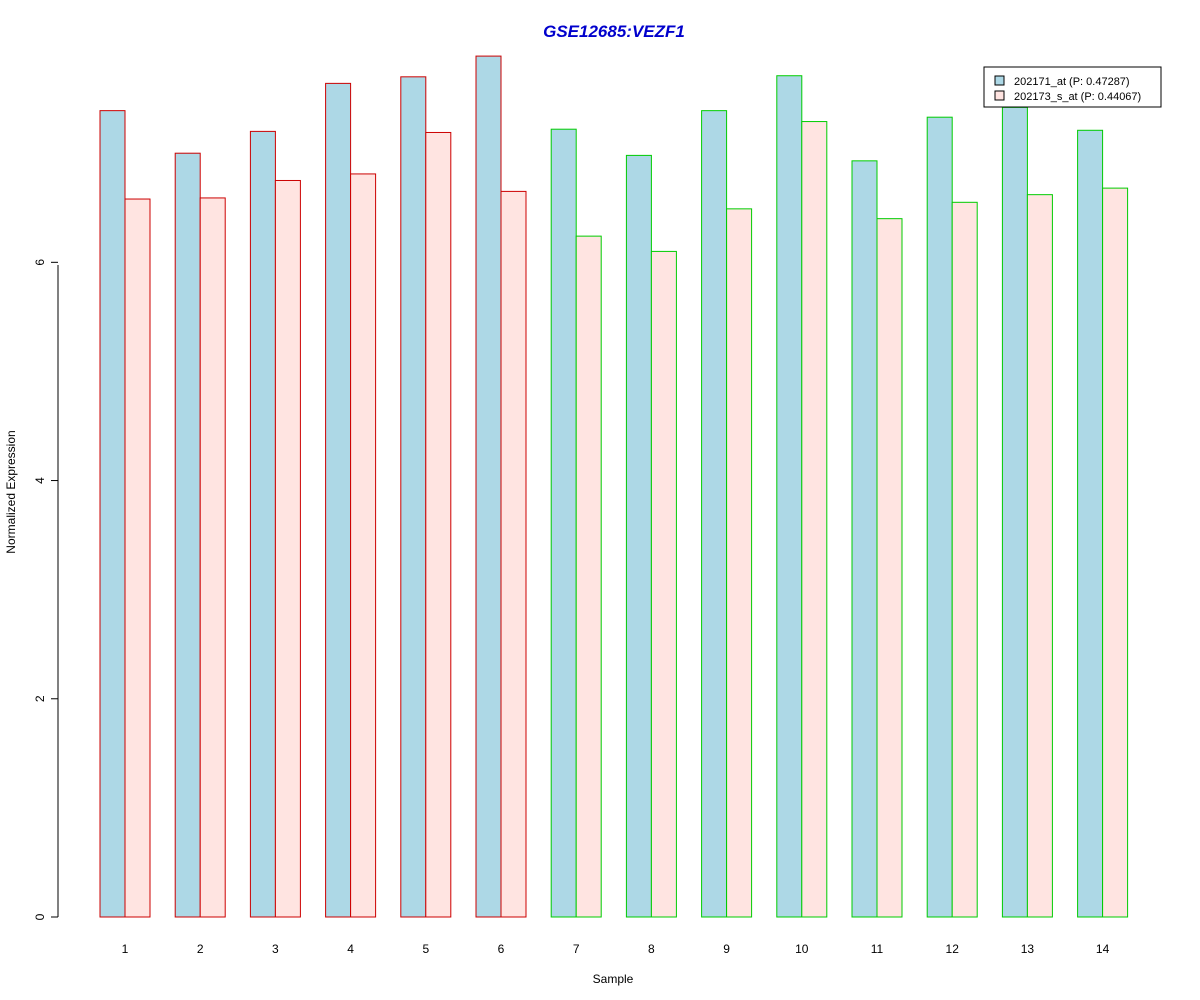 This screenshot has width=1200, height=1000. I want to click on x-tick-label-8: 8, so click(651, 949).